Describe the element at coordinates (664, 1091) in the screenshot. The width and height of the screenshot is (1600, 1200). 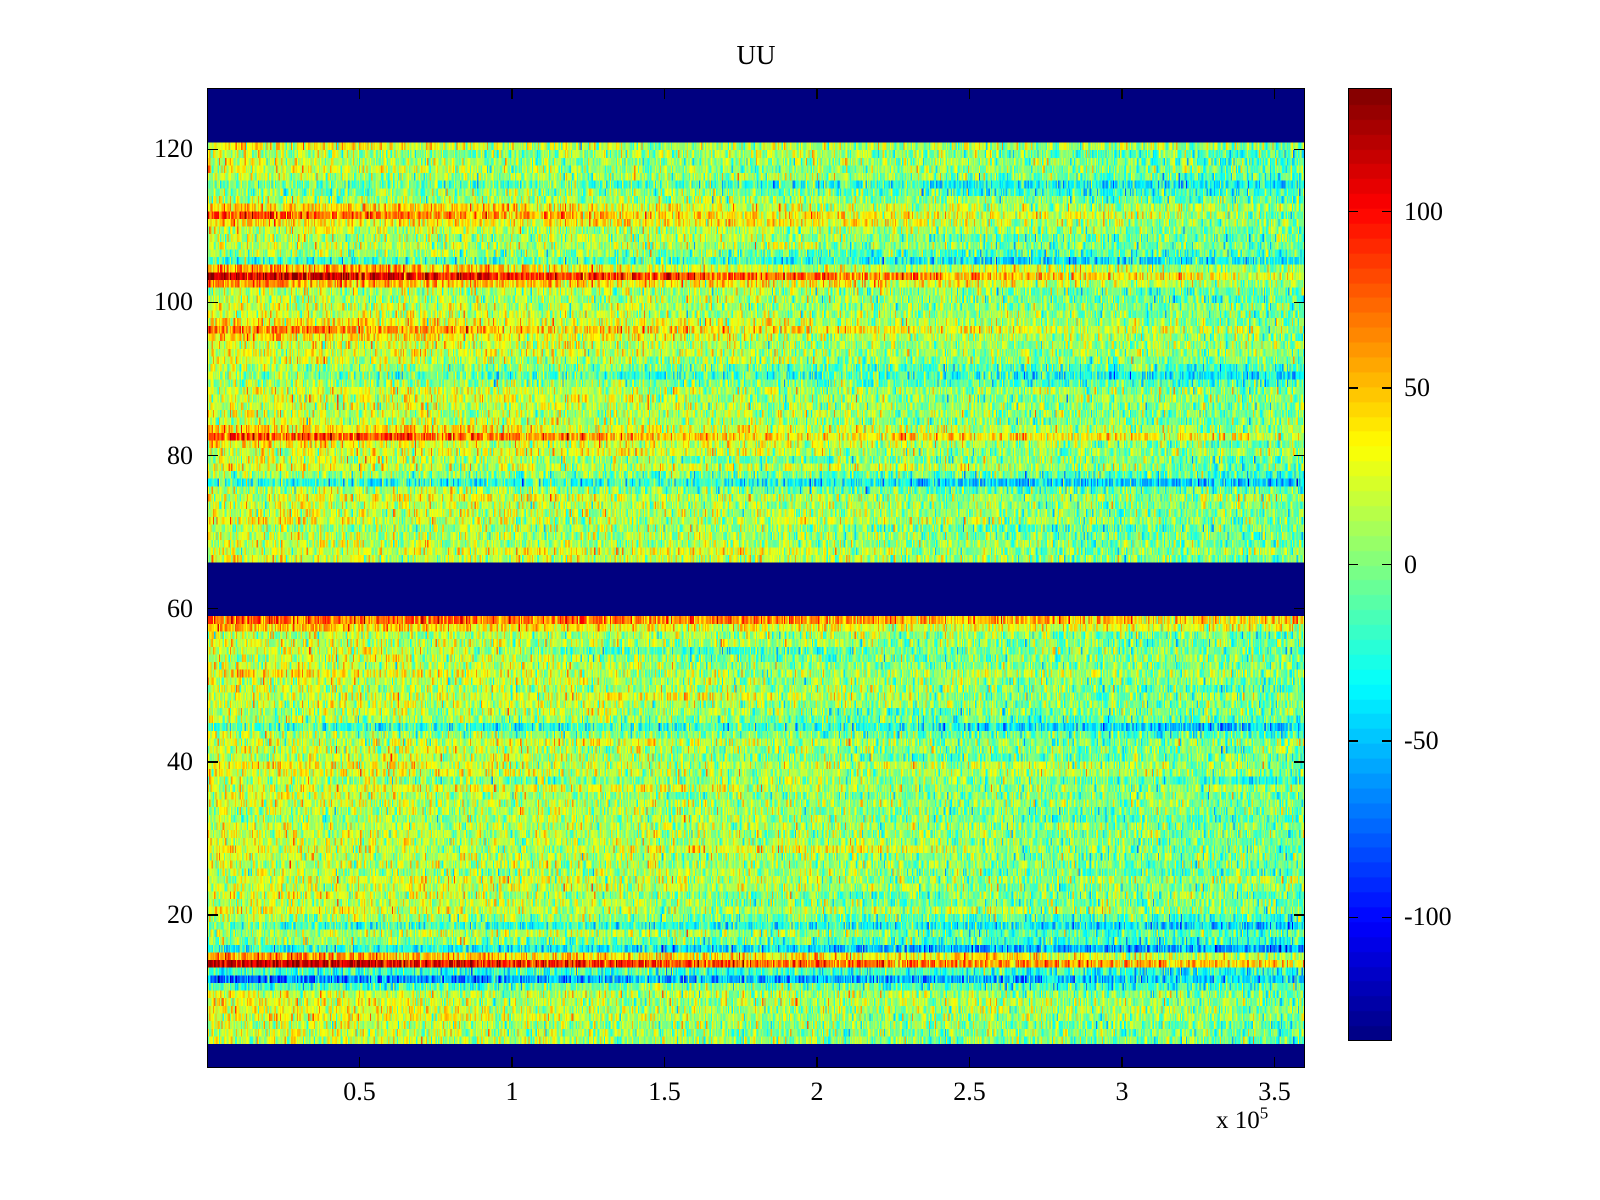
I see `x-axis-tick-label: 1.5` at that location.